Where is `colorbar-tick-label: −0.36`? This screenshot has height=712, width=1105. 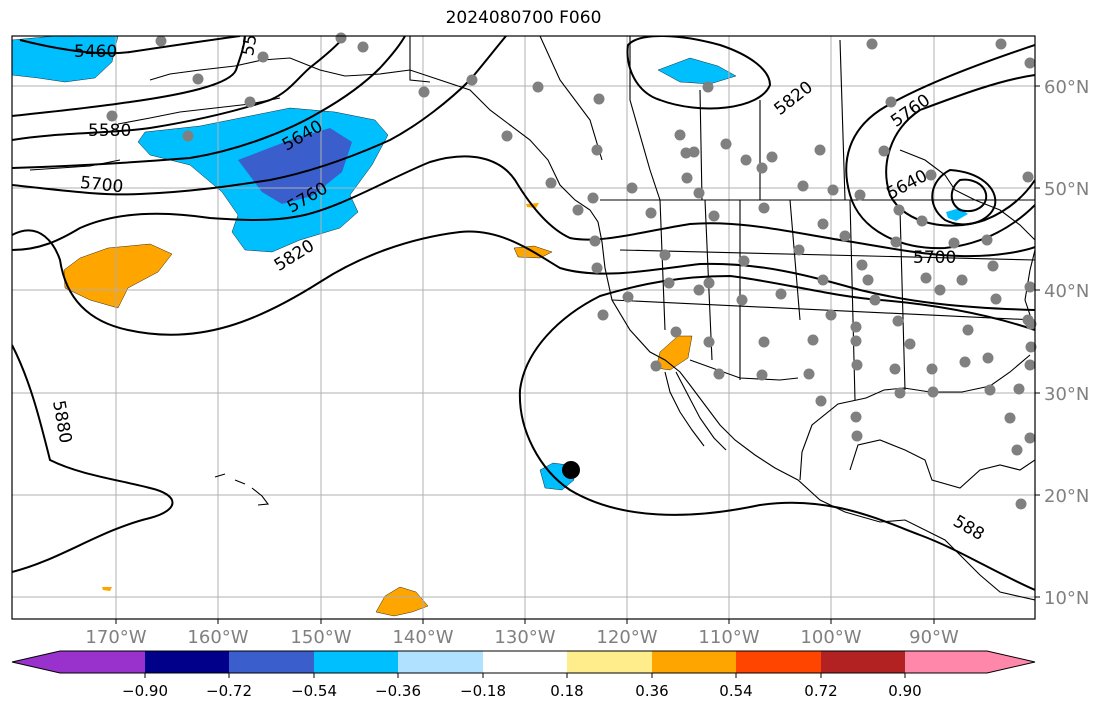
colorbar-tick-label: −0.36 is located at coordinates (398, 691).